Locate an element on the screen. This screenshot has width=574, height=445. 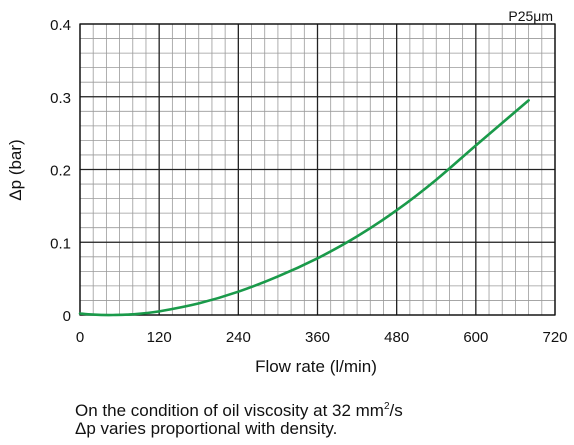
x-tick-label: 120 is located at coordinates (159, 337).